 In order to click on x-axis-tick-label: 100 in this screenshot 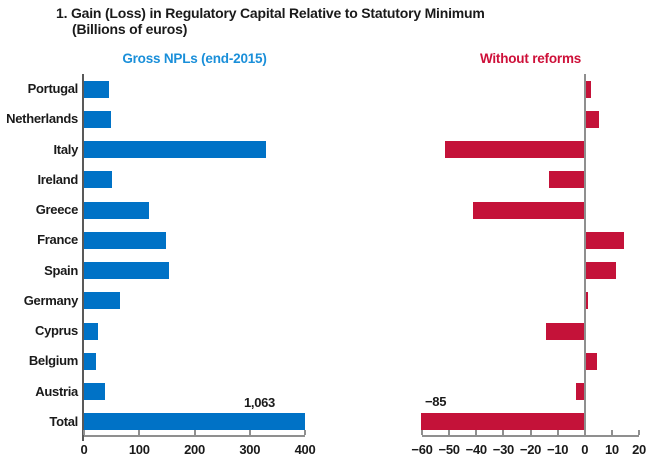, I will do `click(139, 449)`.